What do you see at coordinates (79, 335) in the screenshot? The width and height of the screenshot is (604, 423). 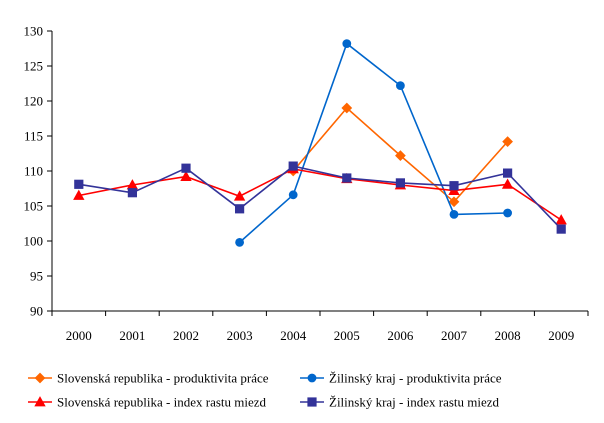 I see `x-tick-label: 2000` at bounding box center [79, 335].